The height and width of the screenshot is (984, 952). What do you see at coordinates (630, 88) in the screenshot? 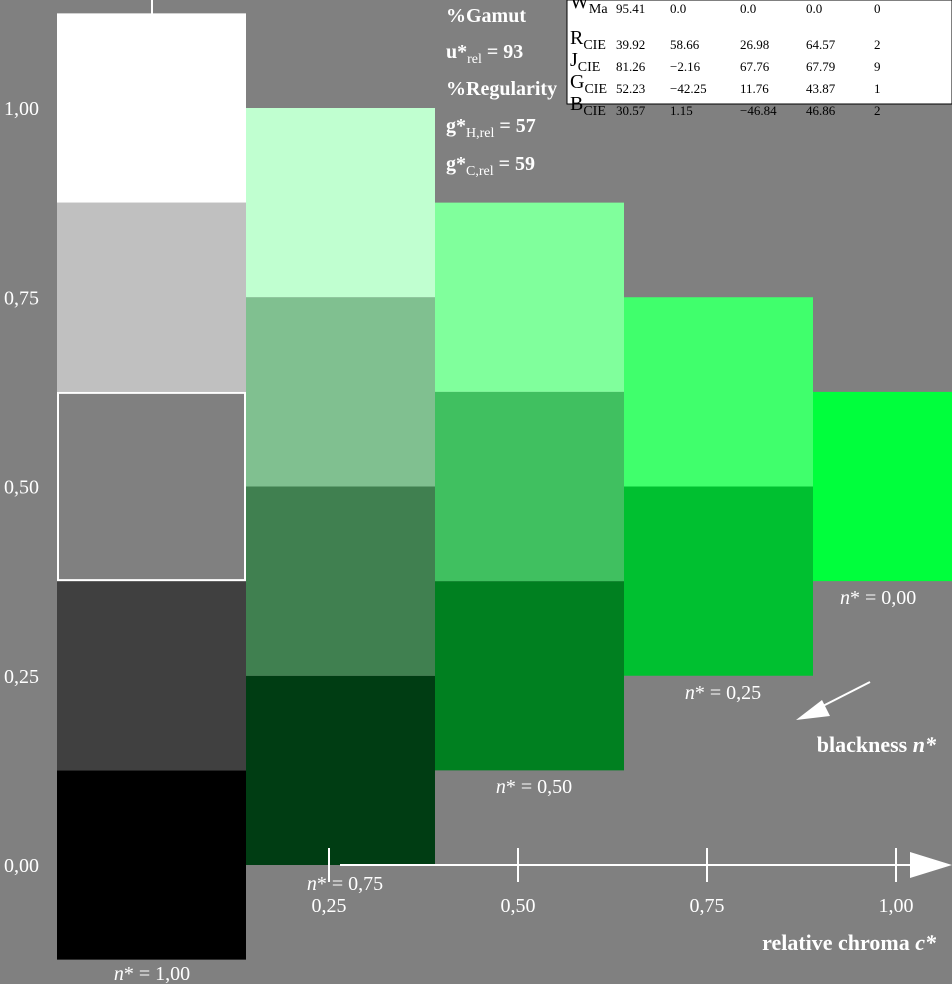
I see `table-cell: 52.23` at bounding box center [630, 88].